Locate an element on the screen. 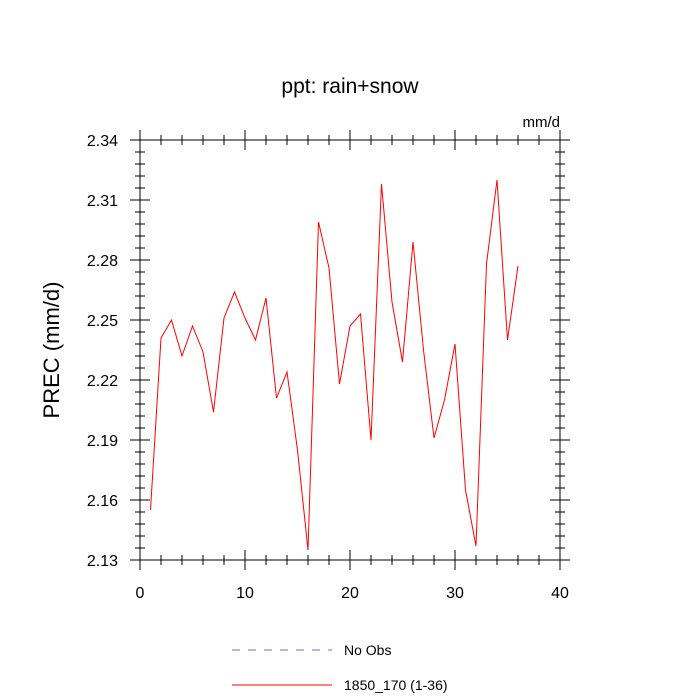 The image size is (700, 700). y-tick-label: 2.16 is located at coordinates (102, 501).